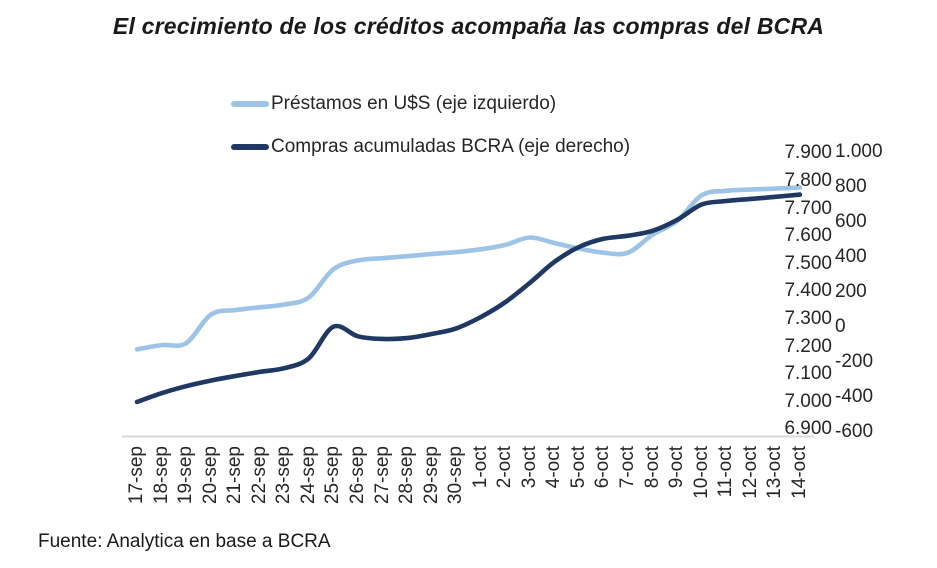  What do you see at coordinates (627, 467) in the screenshot?
I see `x-axis-tick: 7-oct` at bounding box center [627, 467].